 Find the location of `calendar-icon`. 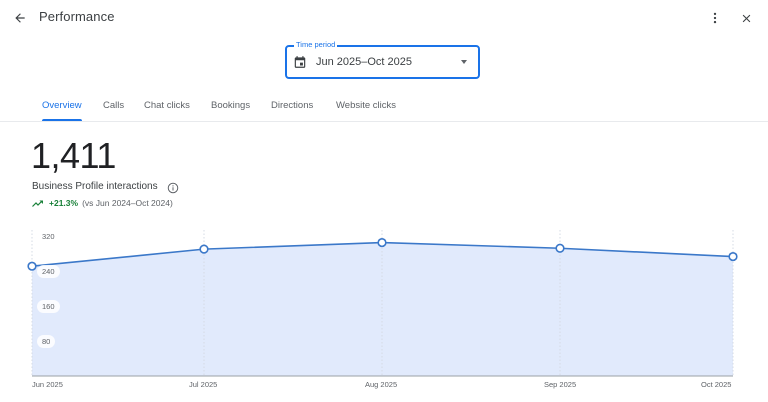

calendar-icon is located at coordinates (300, 62).